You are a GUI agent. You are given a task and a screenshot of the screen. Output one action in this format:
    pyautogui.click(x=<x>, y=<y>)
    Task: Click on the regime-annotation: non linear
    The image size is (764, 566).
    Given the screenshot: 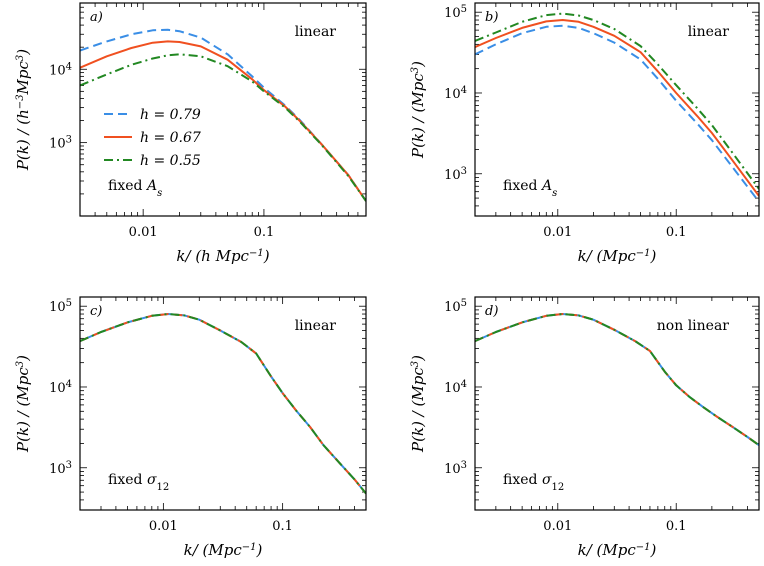 What is the action you would take?
    pyautogui.click(x=693, y=326)
    